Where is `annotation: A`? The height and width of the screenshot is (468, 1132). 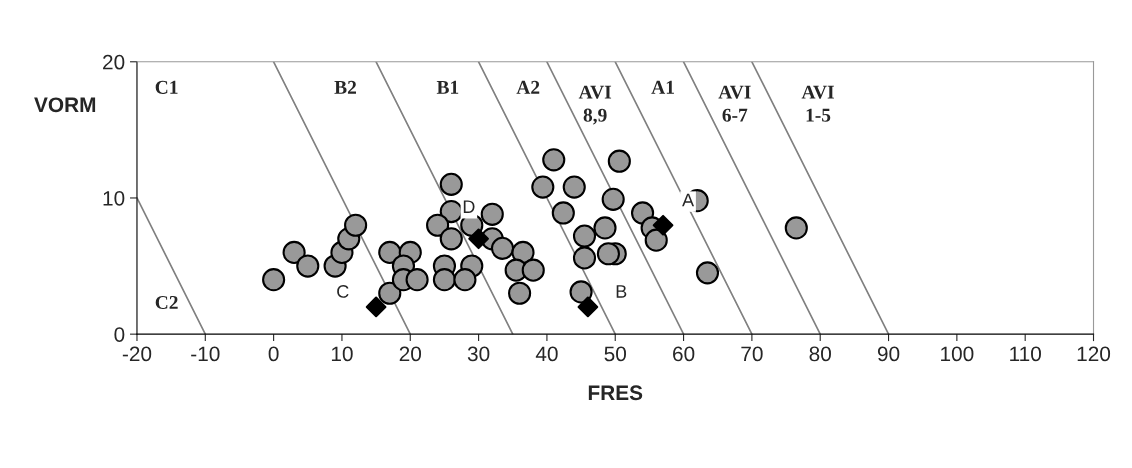 annotation: A is located at coordinates (688, 200).